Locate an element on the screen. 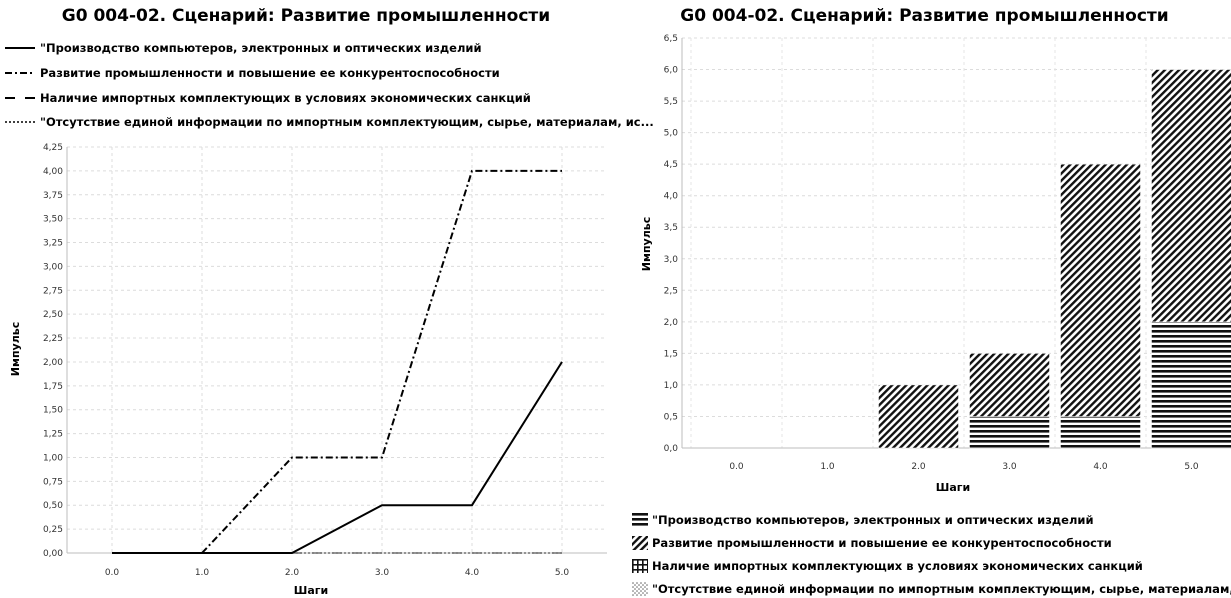 The image size is (1231, 598). series-line-solid is located at coordinates (337, 457).